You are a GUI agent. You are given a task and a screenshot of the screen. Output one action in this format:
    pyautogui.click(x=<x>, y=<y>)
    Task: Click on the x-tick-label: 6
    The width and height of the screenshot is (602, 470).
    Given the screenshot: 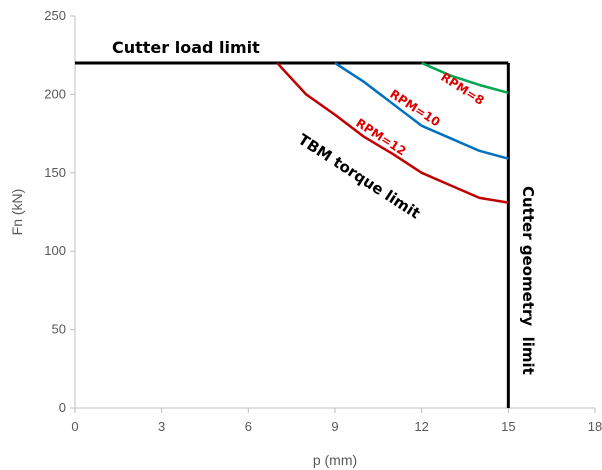 What is the action you would take?
    pyautogui.click(x=248, y=426)
    